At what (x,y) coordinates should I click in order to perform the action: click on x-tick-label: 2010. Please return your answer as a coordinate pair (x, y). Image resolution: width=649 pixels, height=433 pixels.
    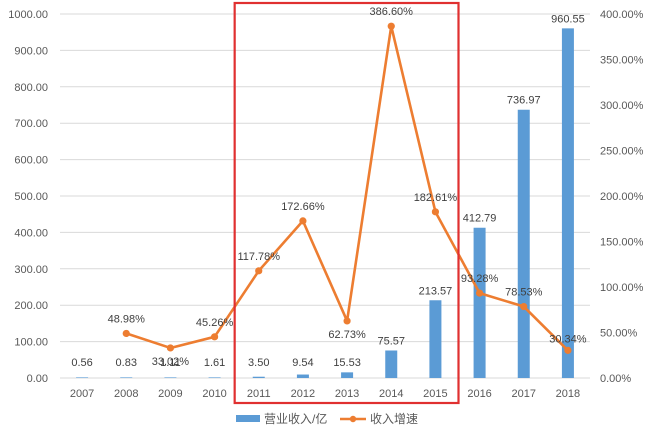
    Looking at the image, I should click on (214, 394).